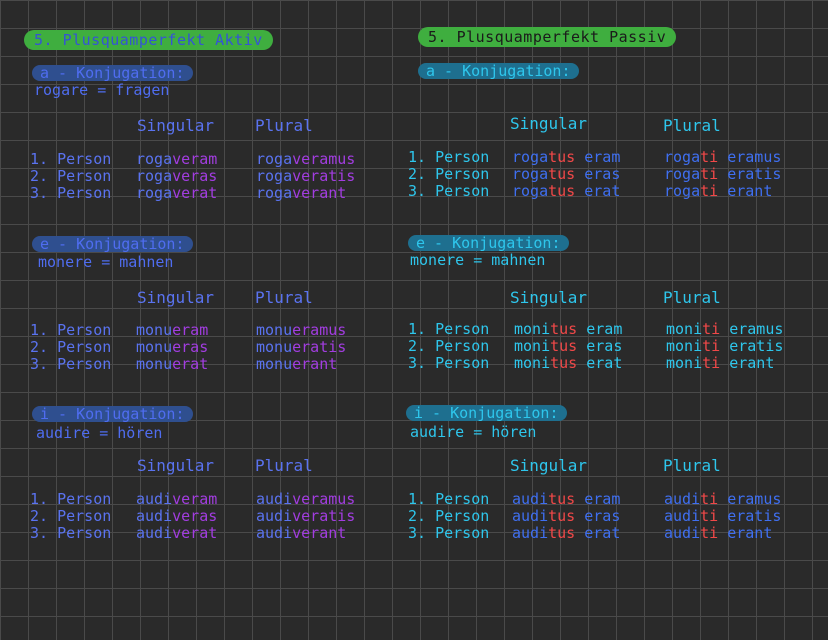 The height and width of the screenshot is (640, 828). What do you see at coordinates (604, 346) in the screenshot?
I see `auxiliary: eras` at bounding box center [604, 346].